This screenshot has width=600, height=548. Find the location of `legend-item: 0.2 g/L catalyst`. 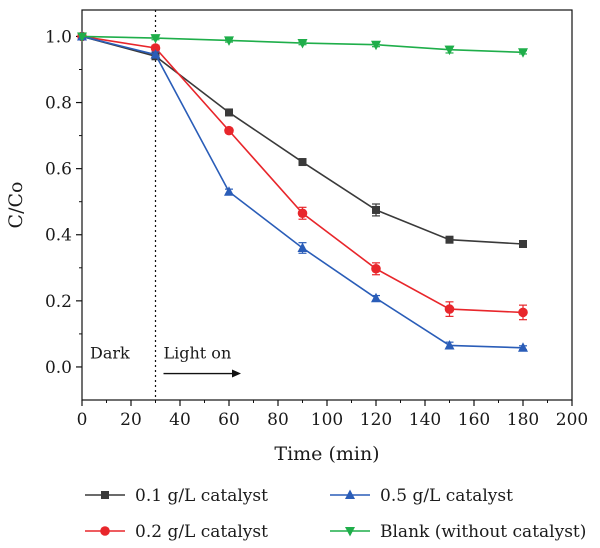

legend-item: 0.2 g/L catalyst is located at coordinates (176, 532).